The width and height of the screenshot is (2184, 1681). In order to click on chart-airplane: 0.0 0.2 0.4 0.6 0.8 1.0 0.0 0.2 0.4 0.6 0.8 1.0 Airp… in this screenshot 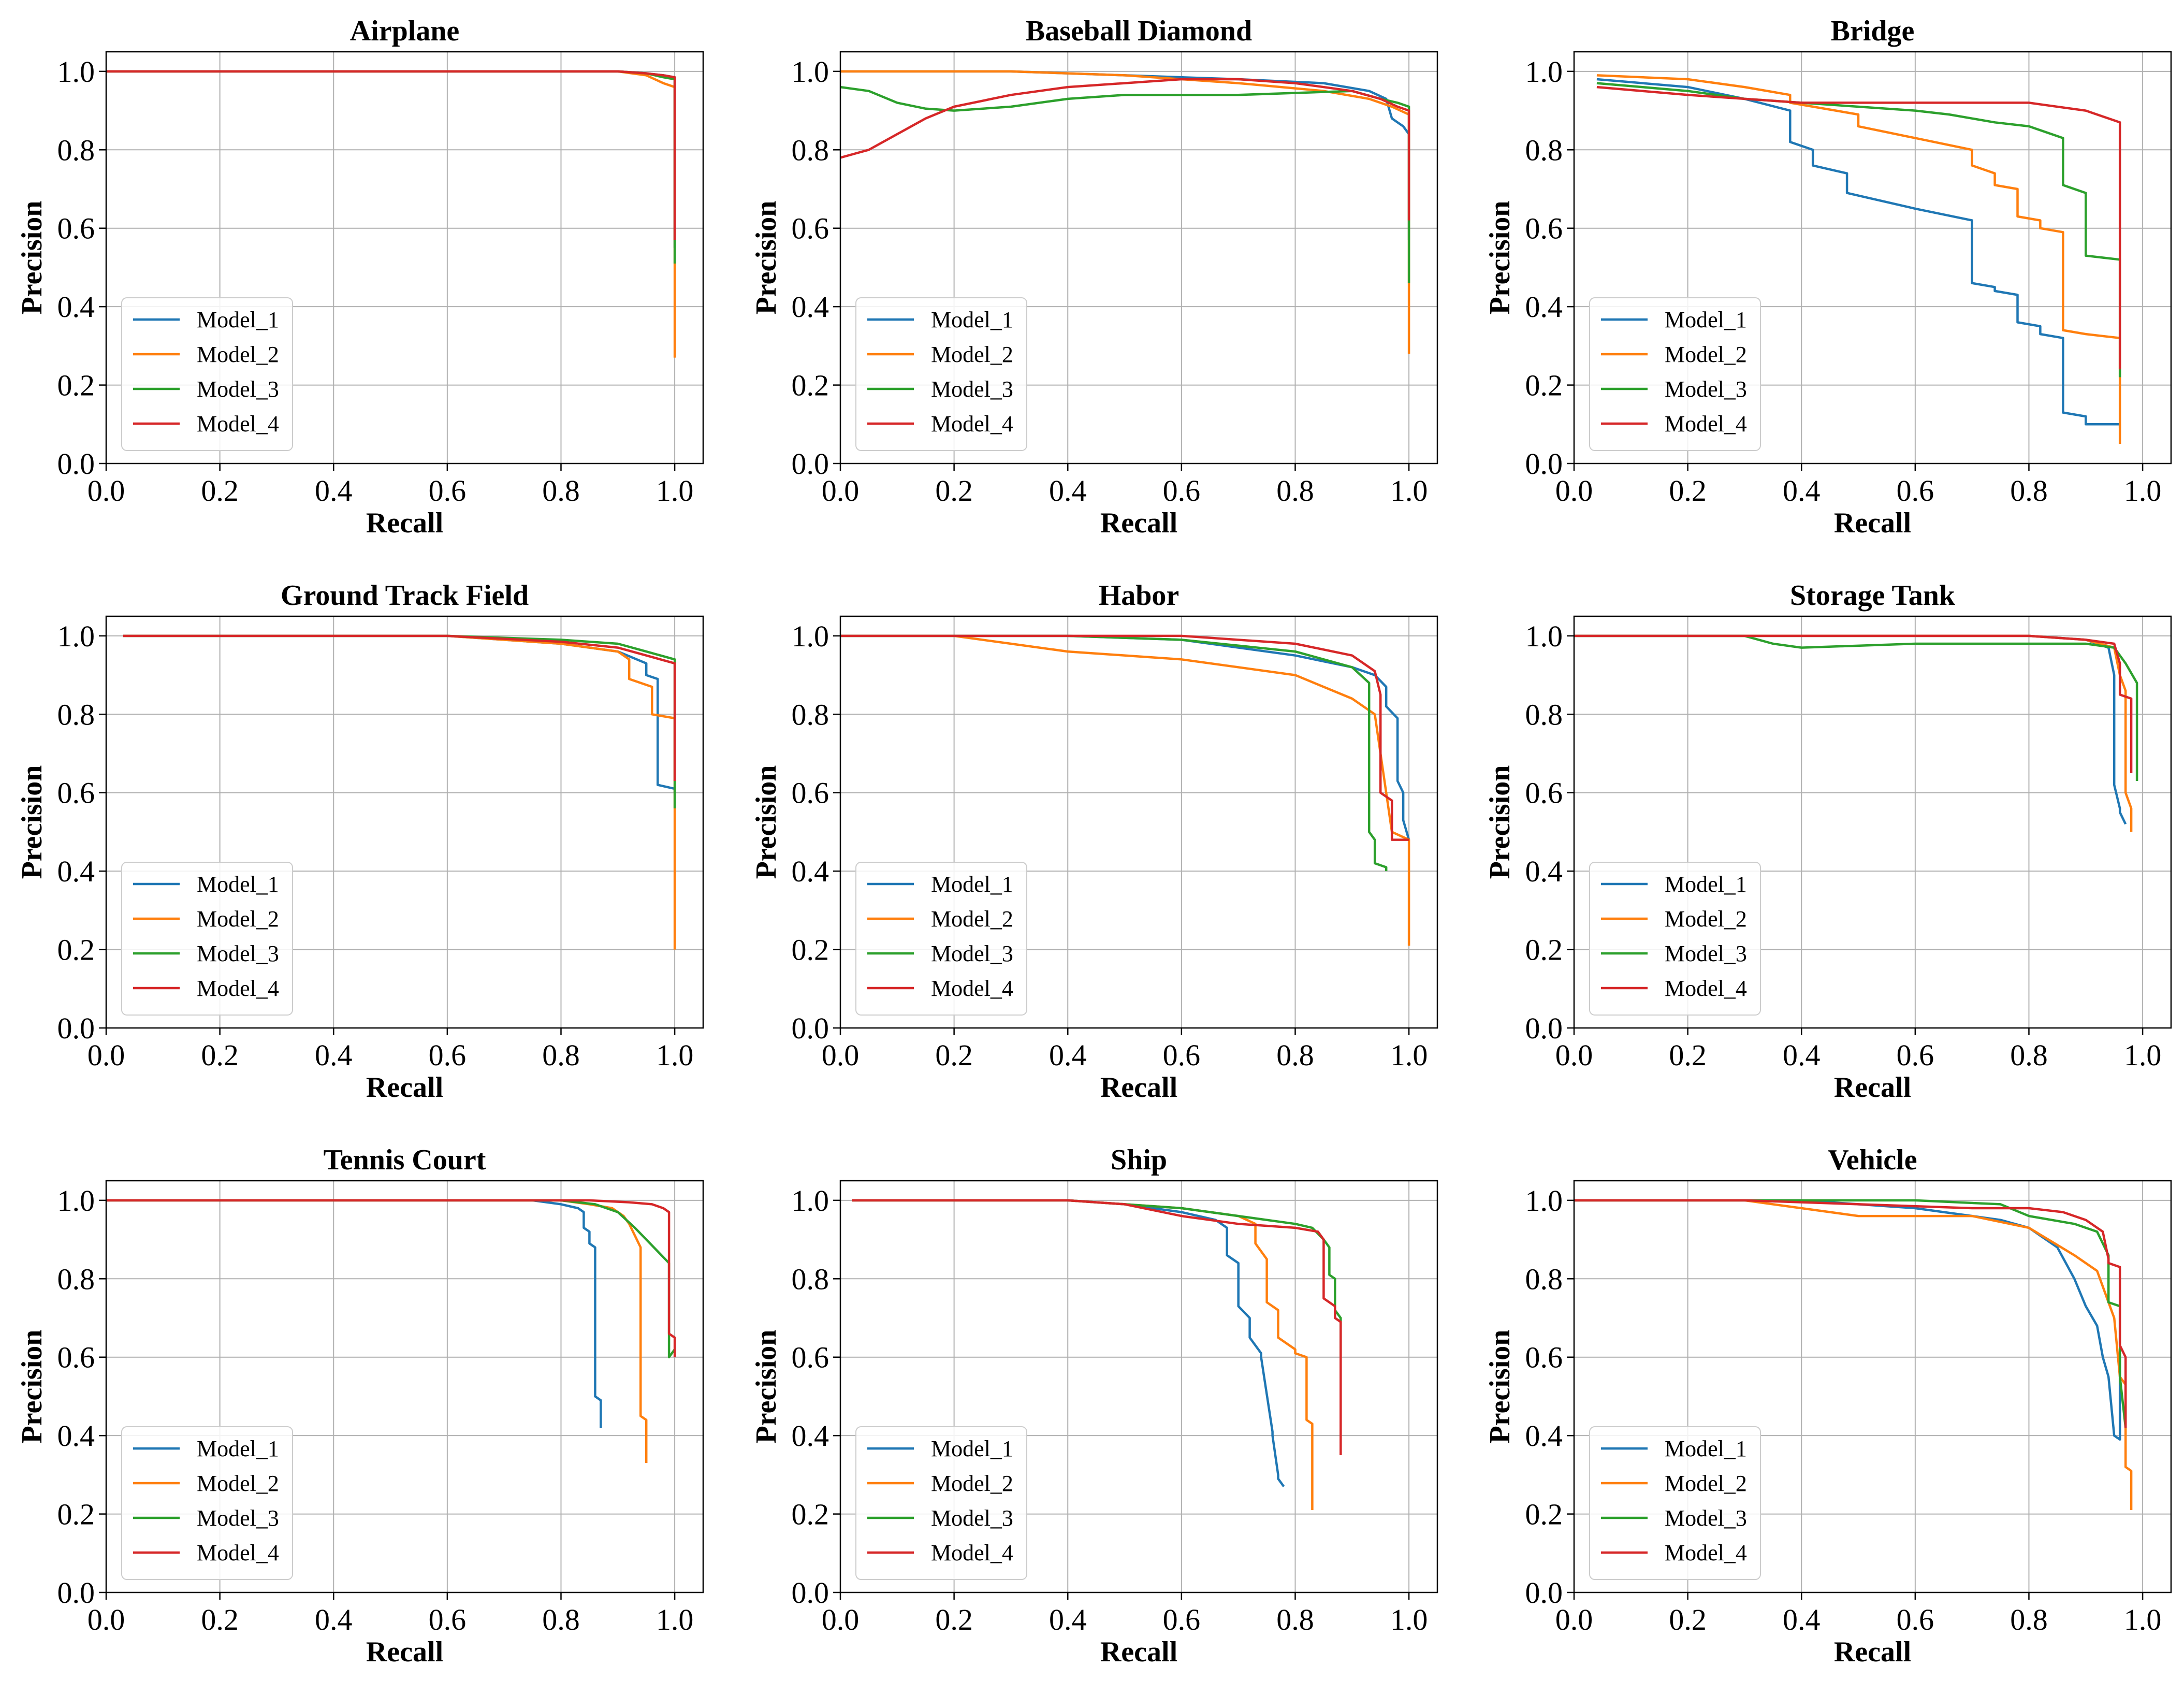, I will do `click(360, 277)`.